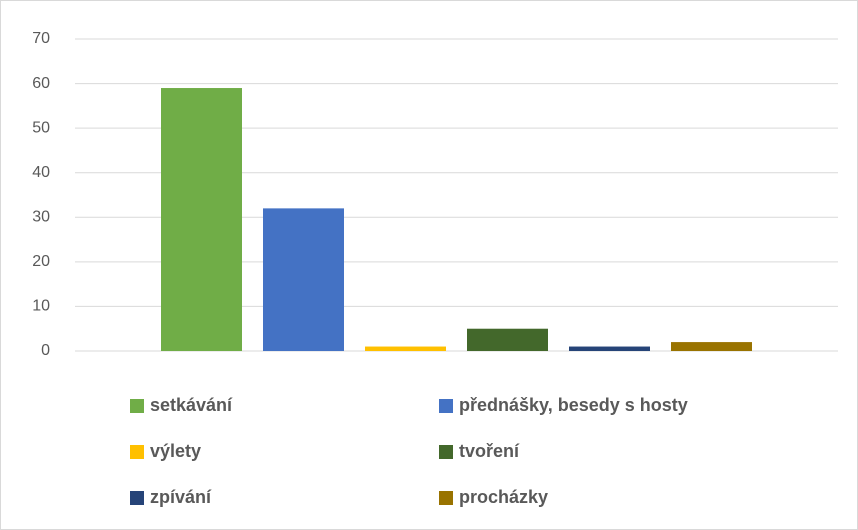  What do you see at coordinates (41, 306) in the screenshot?
I see `y-tick-label: 10` at bounding box center [41, 306].